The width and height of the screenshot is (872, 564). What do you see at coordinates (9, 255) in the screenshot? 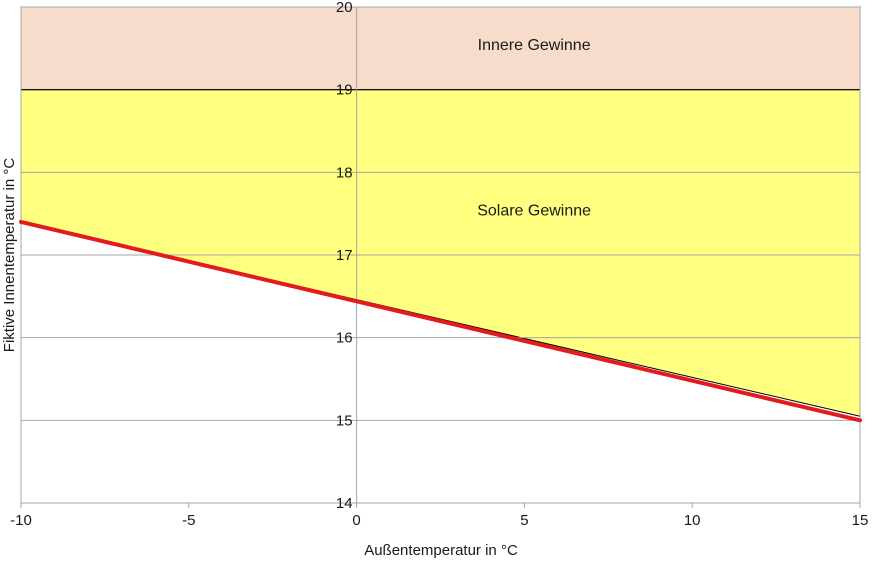
I see `y-axis-title: Fiktive Innentemperatur in °C` at bounding box center [9, 255].